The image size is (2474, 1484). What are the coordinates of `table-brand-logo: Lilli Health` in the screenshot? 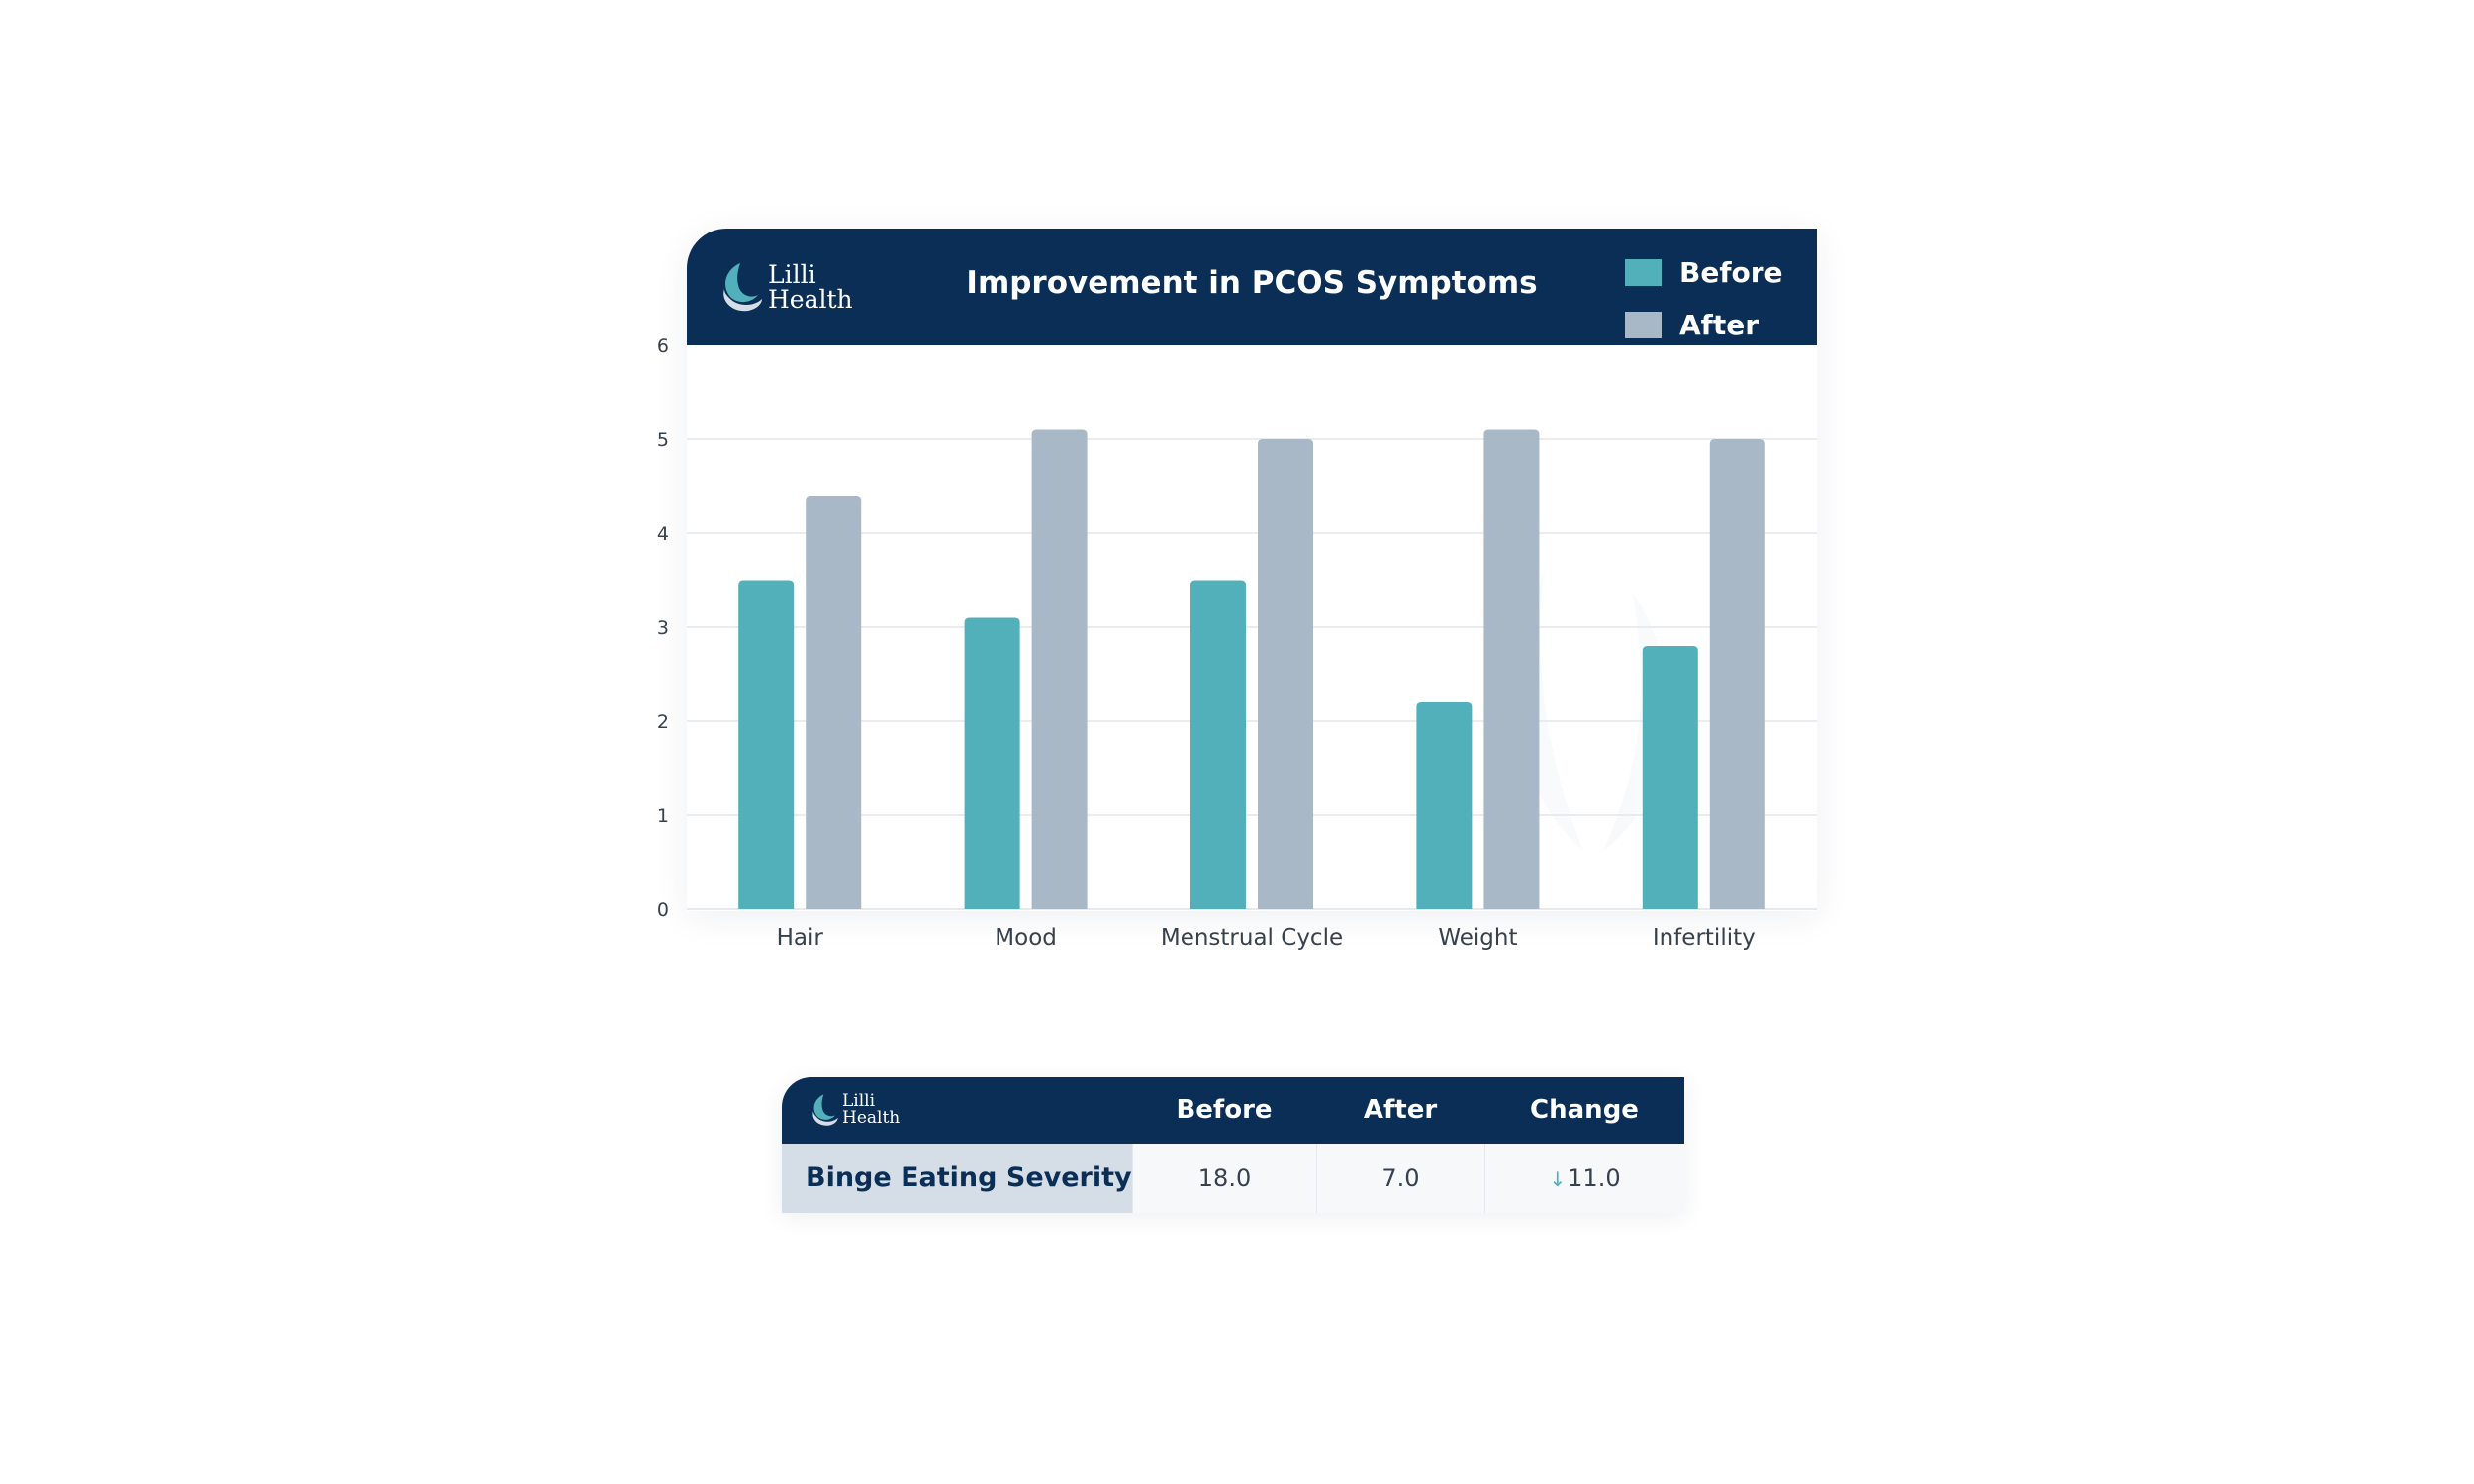 It's located at (855, 1110).